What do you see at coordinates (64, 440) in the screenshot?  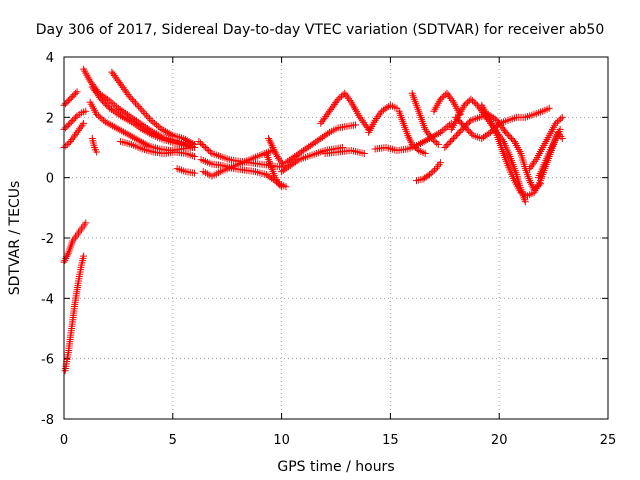 I see `x-tick-label: 0` at bounding box center [64, 440].